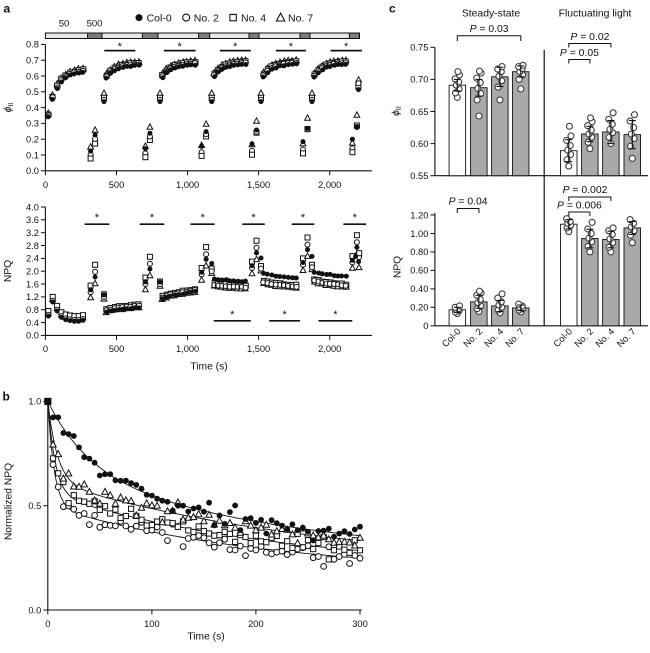  What do you see at coordinates (7, 9) in the screenshot?
I see `svg-text: a` at bounding box center [7, 9].